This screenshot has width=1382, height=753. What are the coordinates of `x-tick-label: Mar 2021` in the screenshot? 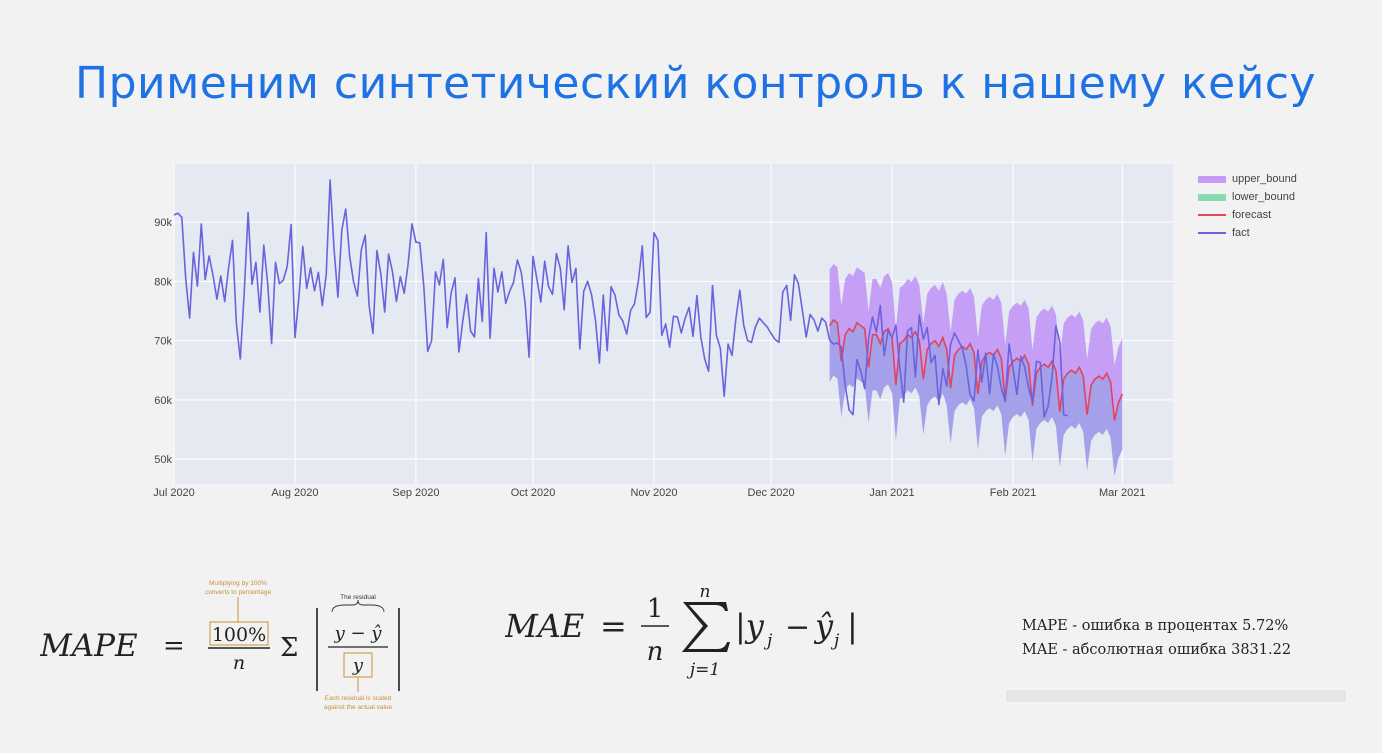 It's located at (1122, 493).